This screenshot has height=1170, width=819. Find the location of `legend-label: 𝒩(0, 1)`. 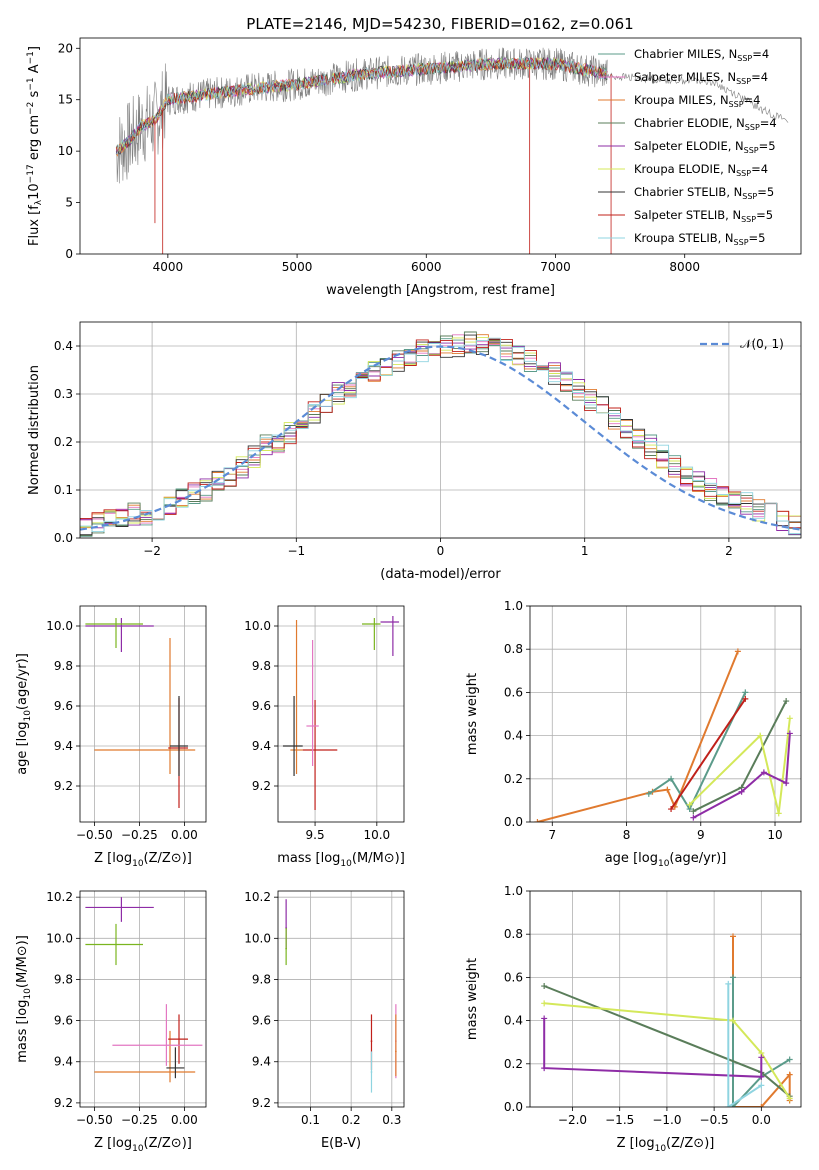

legend-label: 𝒩(0, 1) is located at coordinates (762, 344).